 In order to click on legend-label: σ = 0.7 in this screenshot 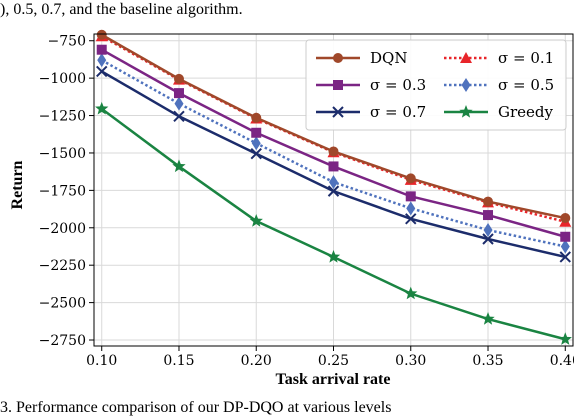, I will do `click(398, 112)`.